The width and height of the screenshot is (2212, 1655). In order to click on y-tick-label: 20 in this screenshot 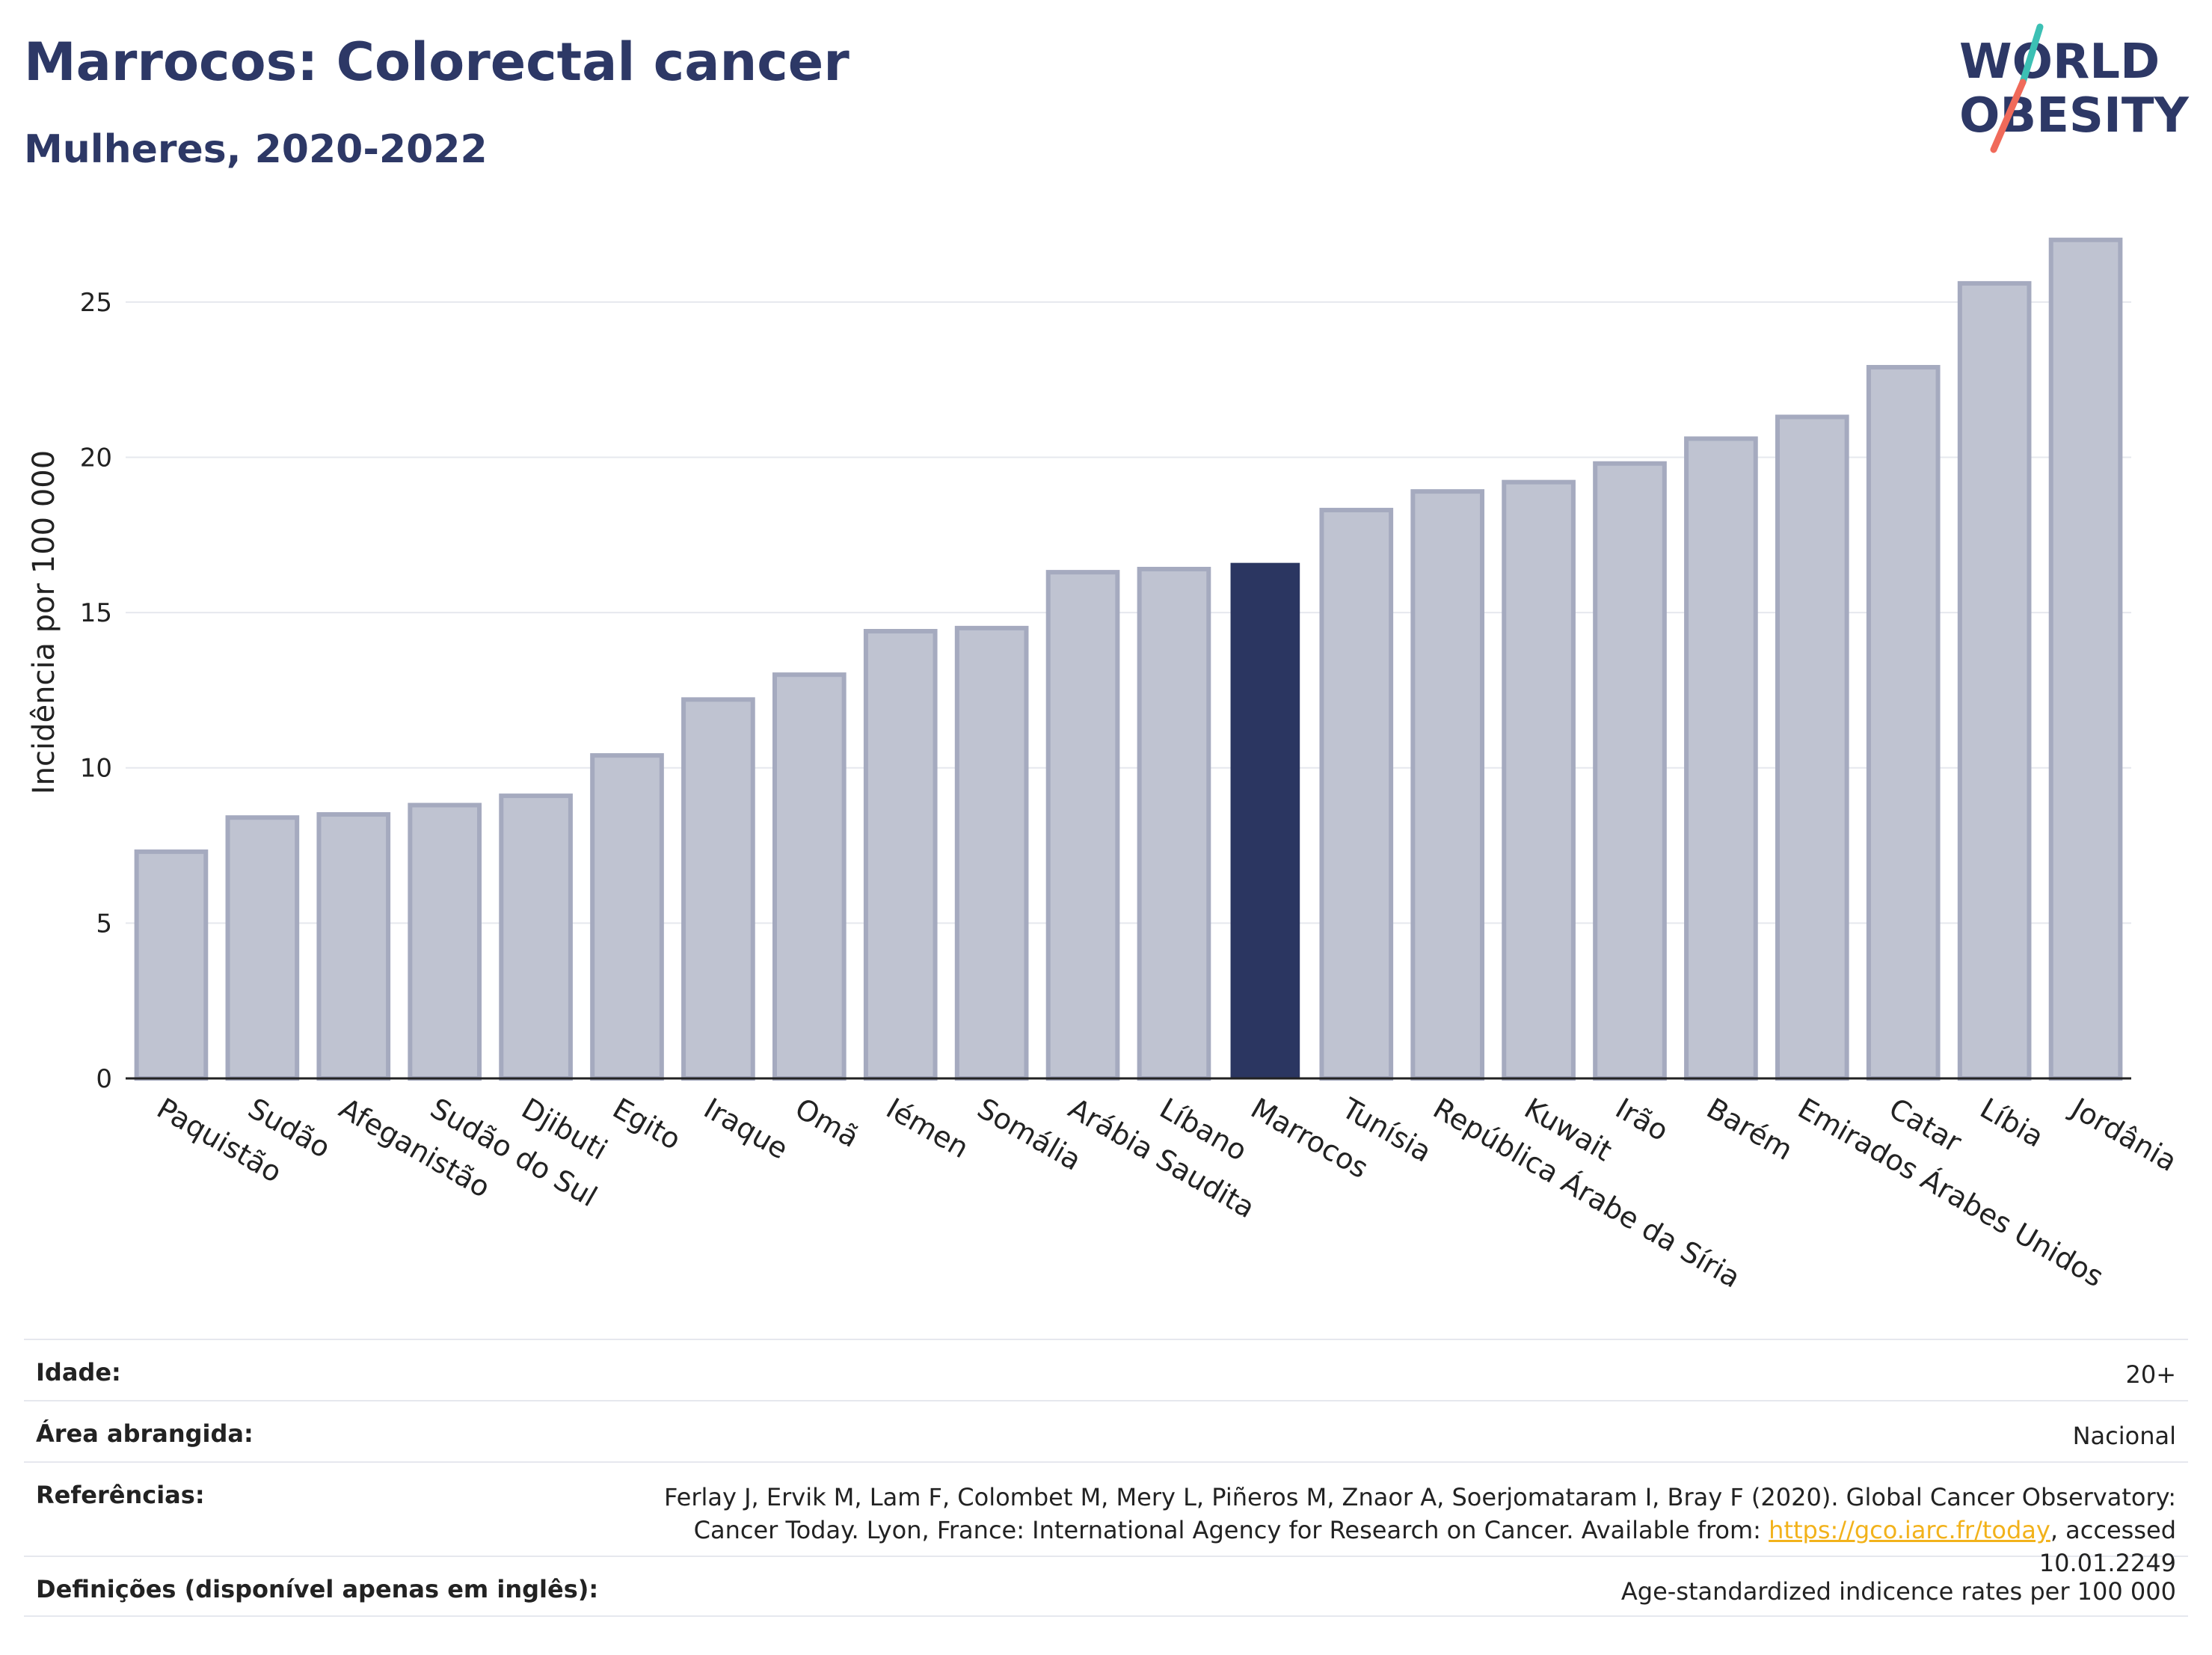, I will do `click(96, 458)`.